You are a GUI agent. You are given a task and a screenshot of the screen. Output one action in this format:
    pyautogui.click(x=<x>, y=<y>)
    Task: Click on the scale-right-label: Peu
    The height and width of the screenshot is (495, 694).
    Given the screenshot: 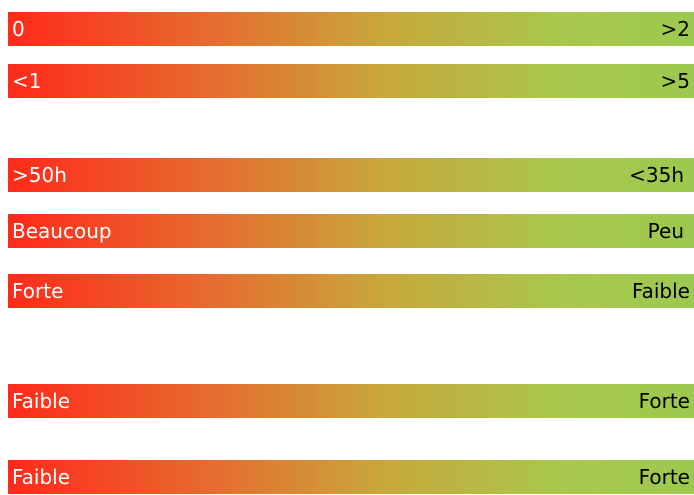 What is the action you would take?
    pyautogui.click(x=665, y=231)
    